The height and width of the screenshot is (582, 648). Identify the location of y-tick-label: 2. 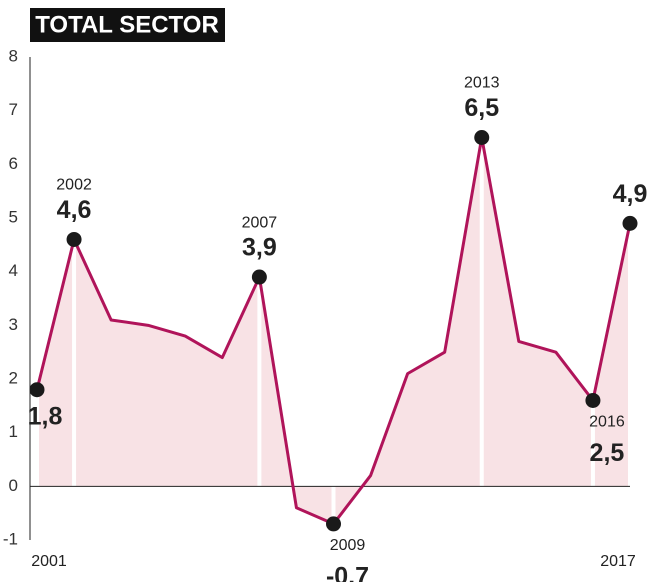
(13, 377).